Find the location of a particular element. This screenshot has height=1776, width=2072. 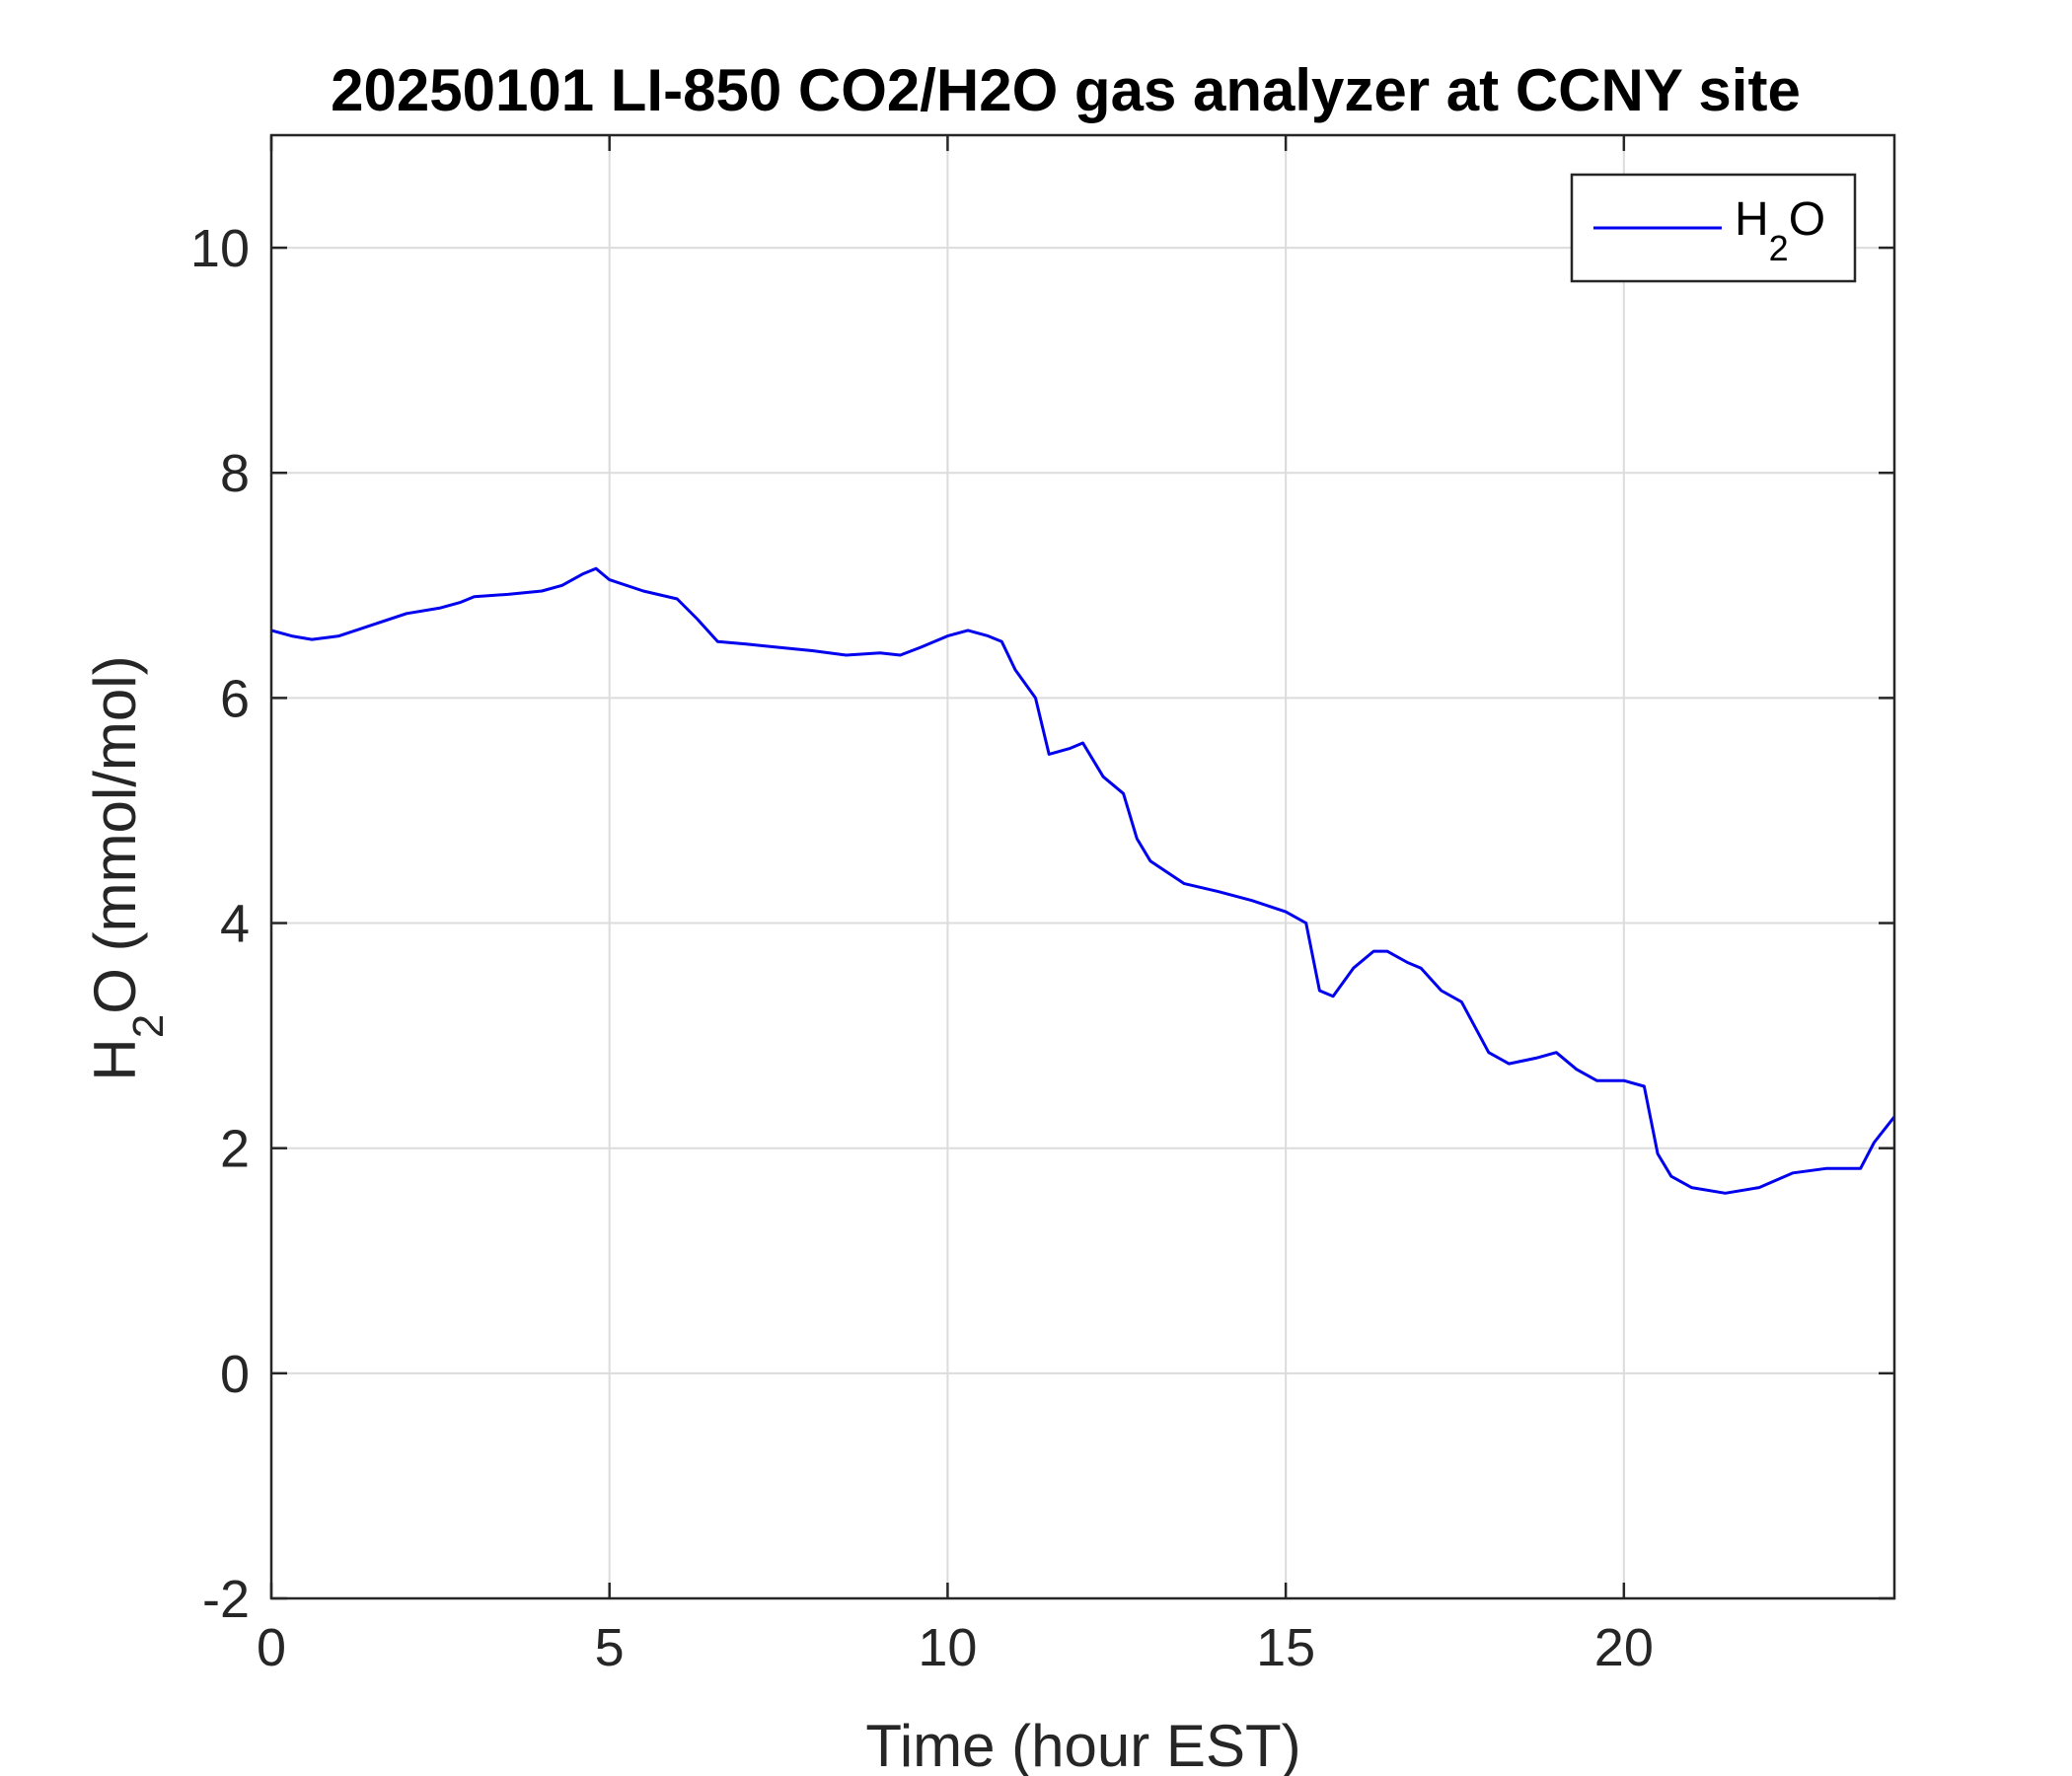

y-axis-label: H2O (mmol/mol) is located at coordinates (128, 868).